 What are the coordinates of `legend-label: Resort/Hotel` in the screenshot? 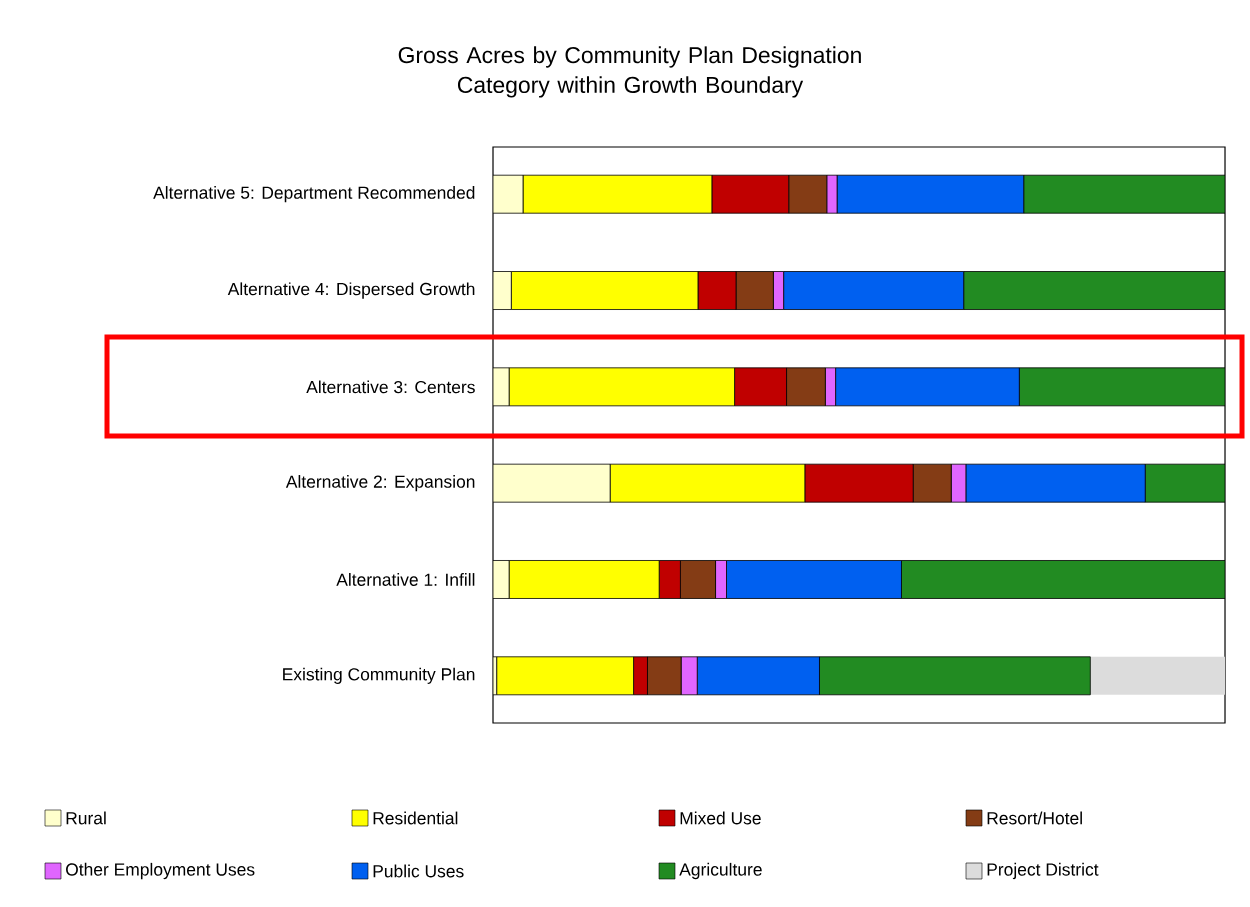 It's located at (1034, 818).